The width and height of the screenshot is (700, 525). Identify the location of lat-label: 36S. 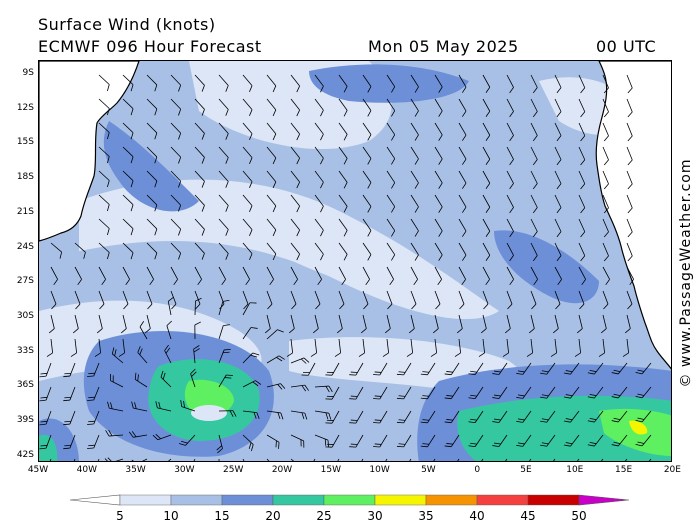
(25, 385).